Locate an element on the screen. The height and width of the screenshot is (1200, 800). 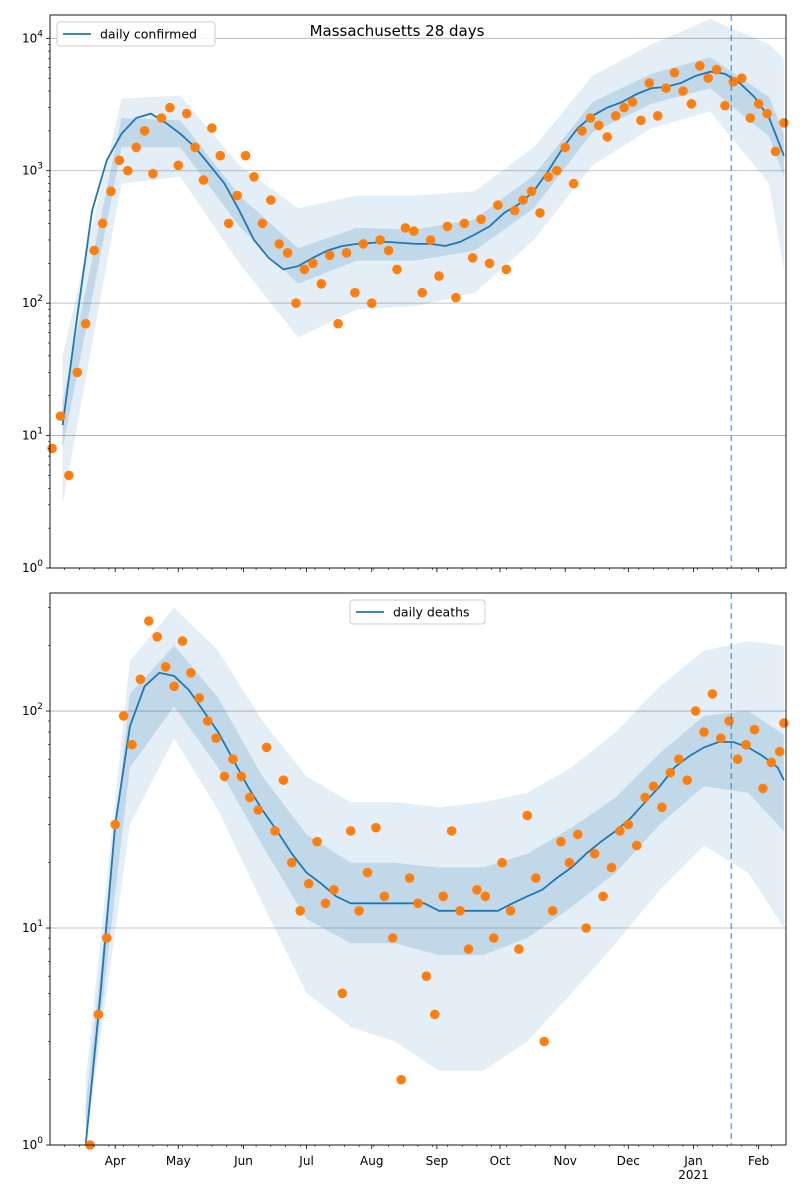
y-tick-label: 10⁰ is located at coordinates (32, 1144).